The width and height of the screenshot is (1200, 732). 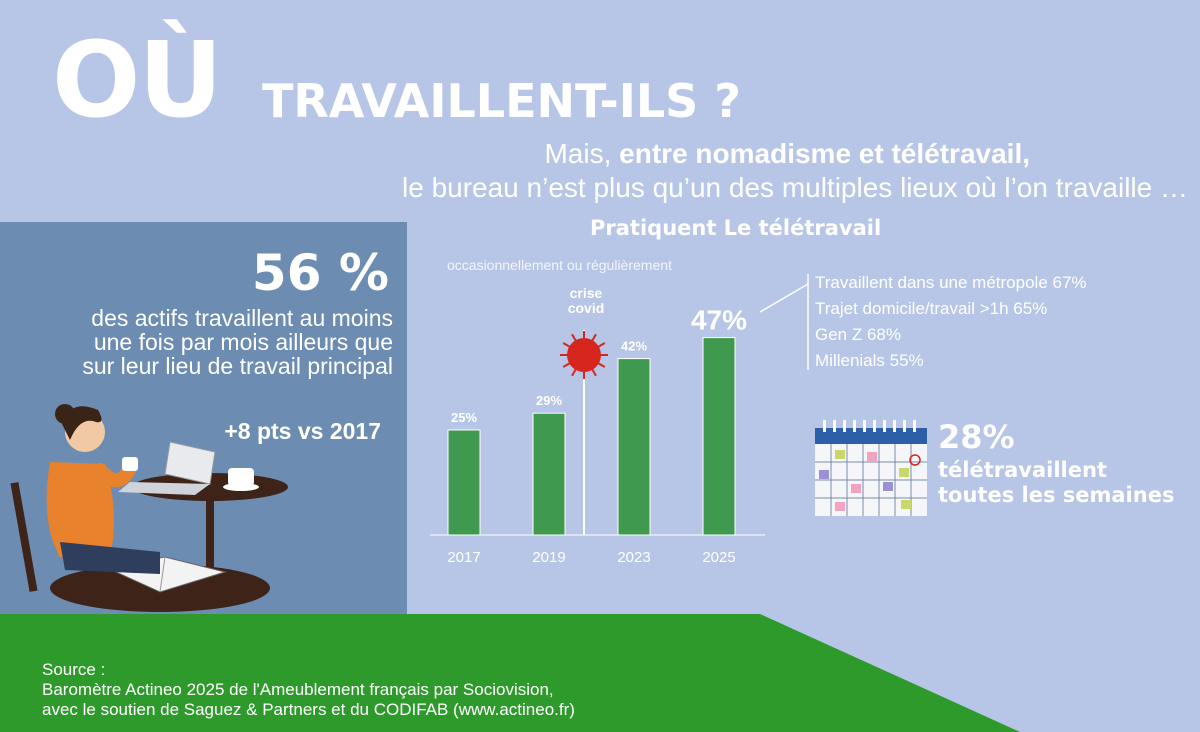 I want to click on page-title: TRAVAILLENT-ILS ?, so click(x=501, y=101).